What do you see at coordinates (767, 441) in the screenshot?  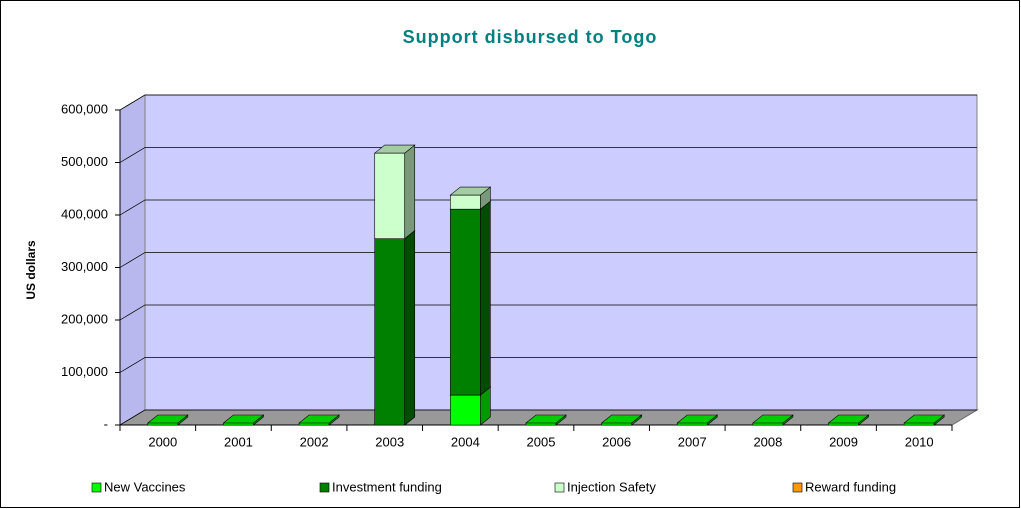 I see `x-tick-label: 2008` at bounding box center [767, 441].